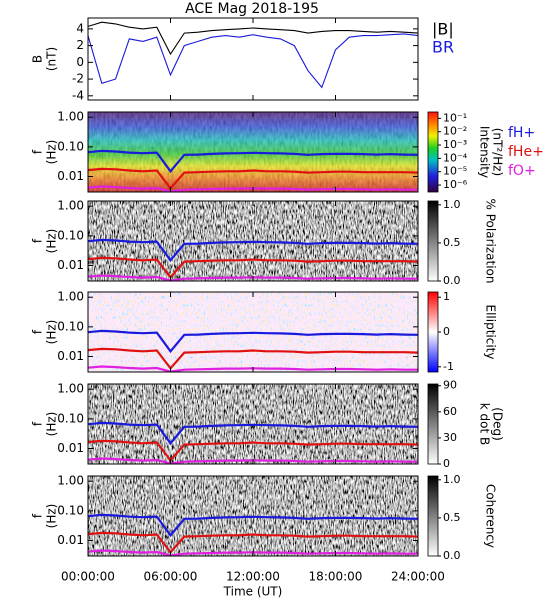 The image size is (550, 600). Describe the element at coordinates (80, 45) in the screenshot. I see `y-tick-label: 2` at that location.